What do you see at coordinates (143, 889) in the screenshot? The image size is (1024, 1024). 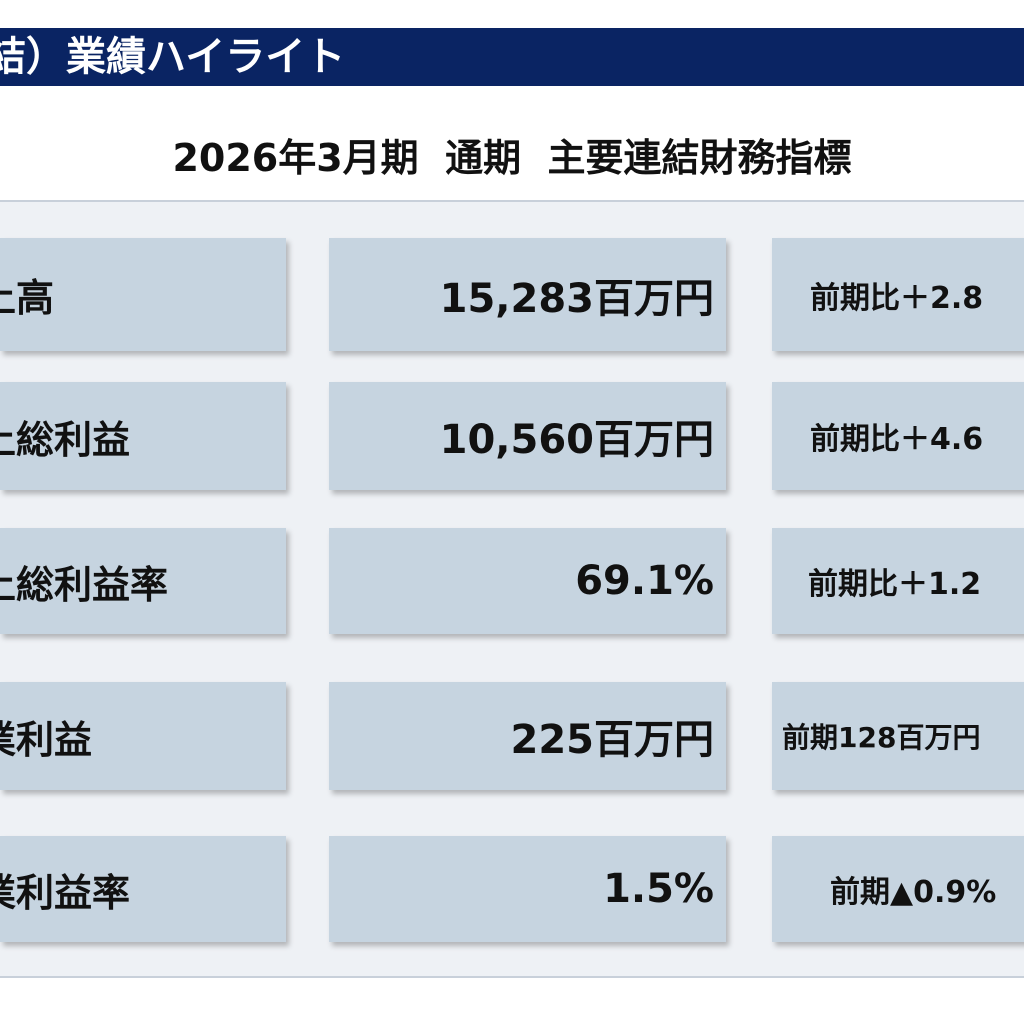 I see `metric-label-cell: 業利益率` at bounding box center [143, 889].